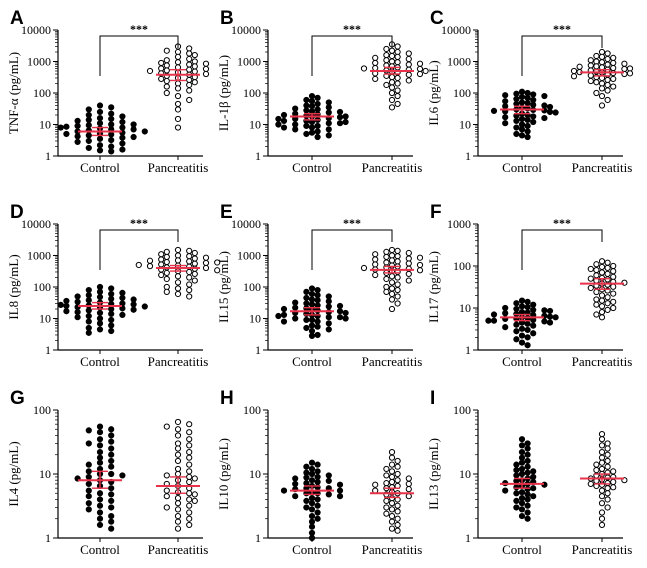 The height and width of the screenshot is (568, 647). I want to click on x-tick-label: Pancreatitis, so click(392, 549).